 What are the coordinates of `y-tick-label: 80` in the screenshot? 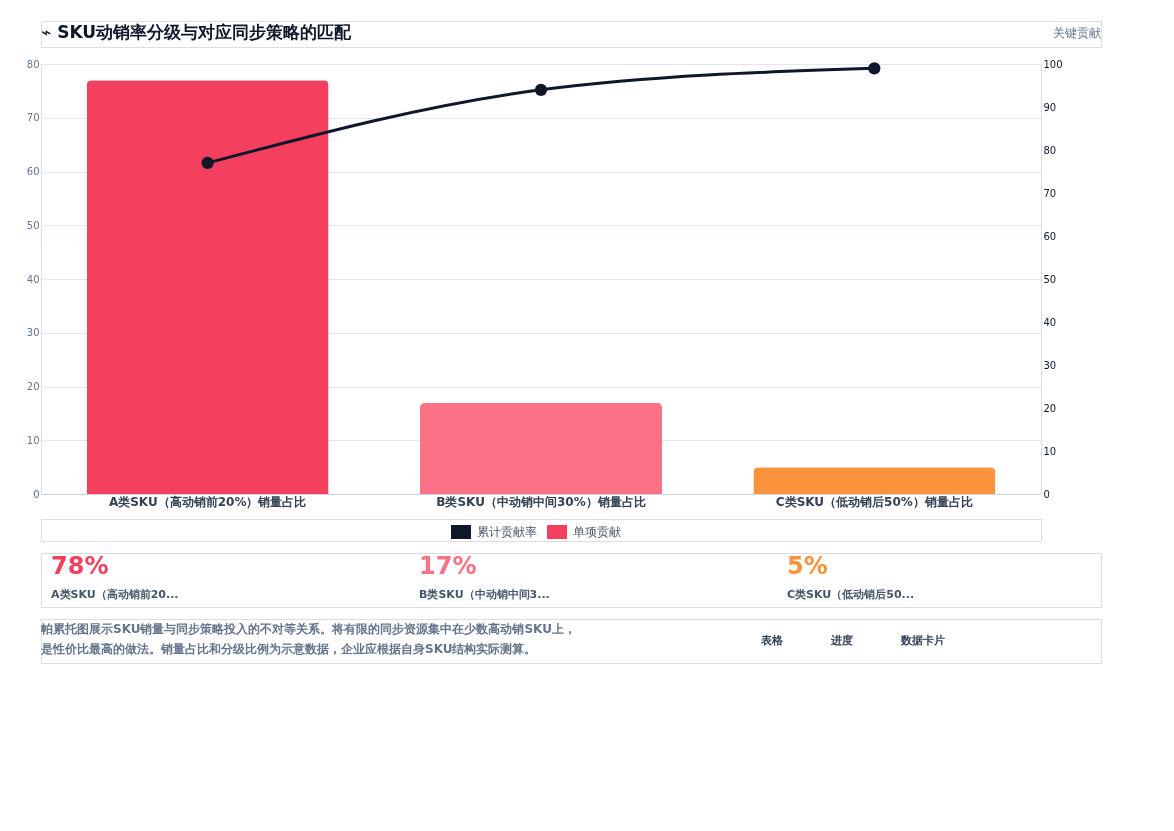 It's located at (33, 64).